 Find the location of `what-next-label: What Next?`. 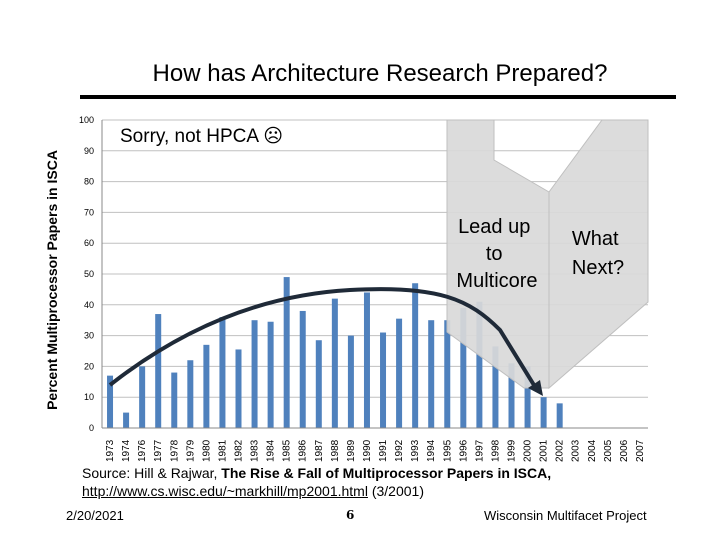

what-next-label: What Next? is located at coordinates (598, 253).